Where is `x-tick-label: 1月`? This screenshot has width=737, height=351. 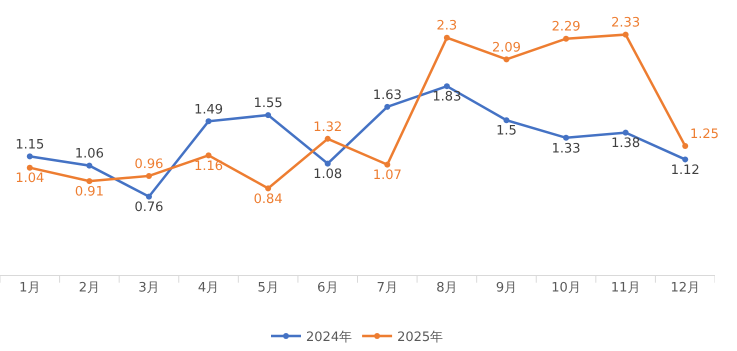 x-tick-label: 1月 is located at coordinates (29, 288).